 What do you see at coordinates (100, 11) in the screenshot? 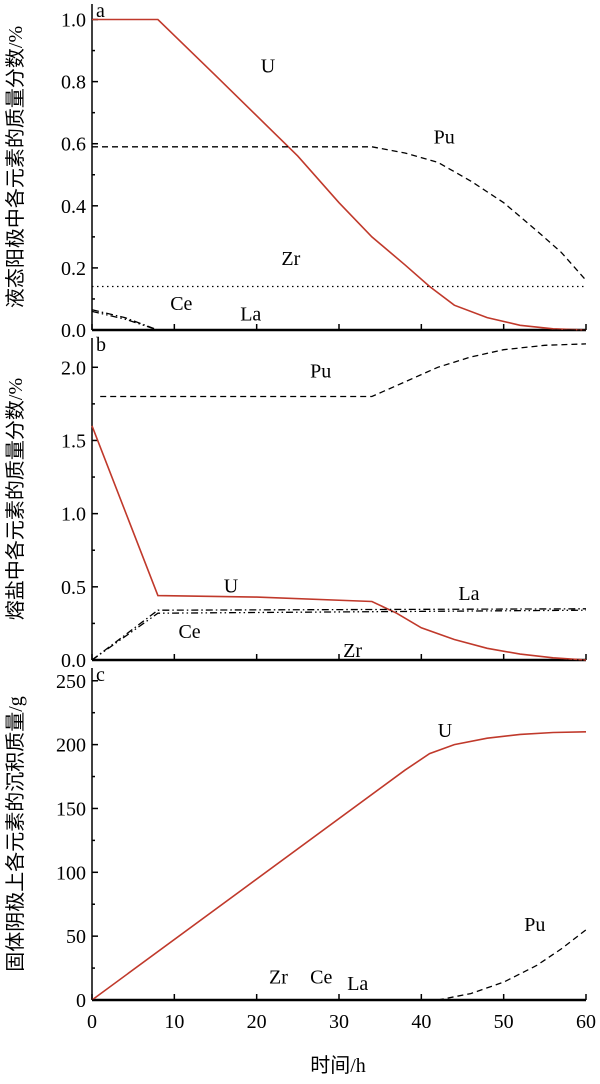
I see `panel-letter-a: a` at bounding box center [100, 11].